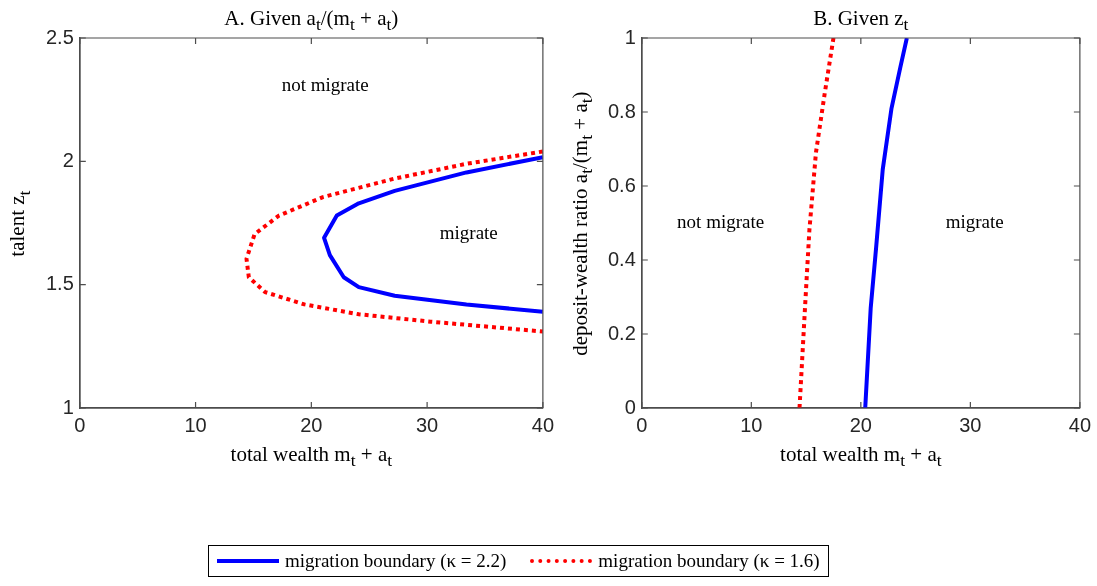 This screenshot has height=586, width=1097. I want to click on chart-title: B. Given z$_{t}$, so click(861, 21).